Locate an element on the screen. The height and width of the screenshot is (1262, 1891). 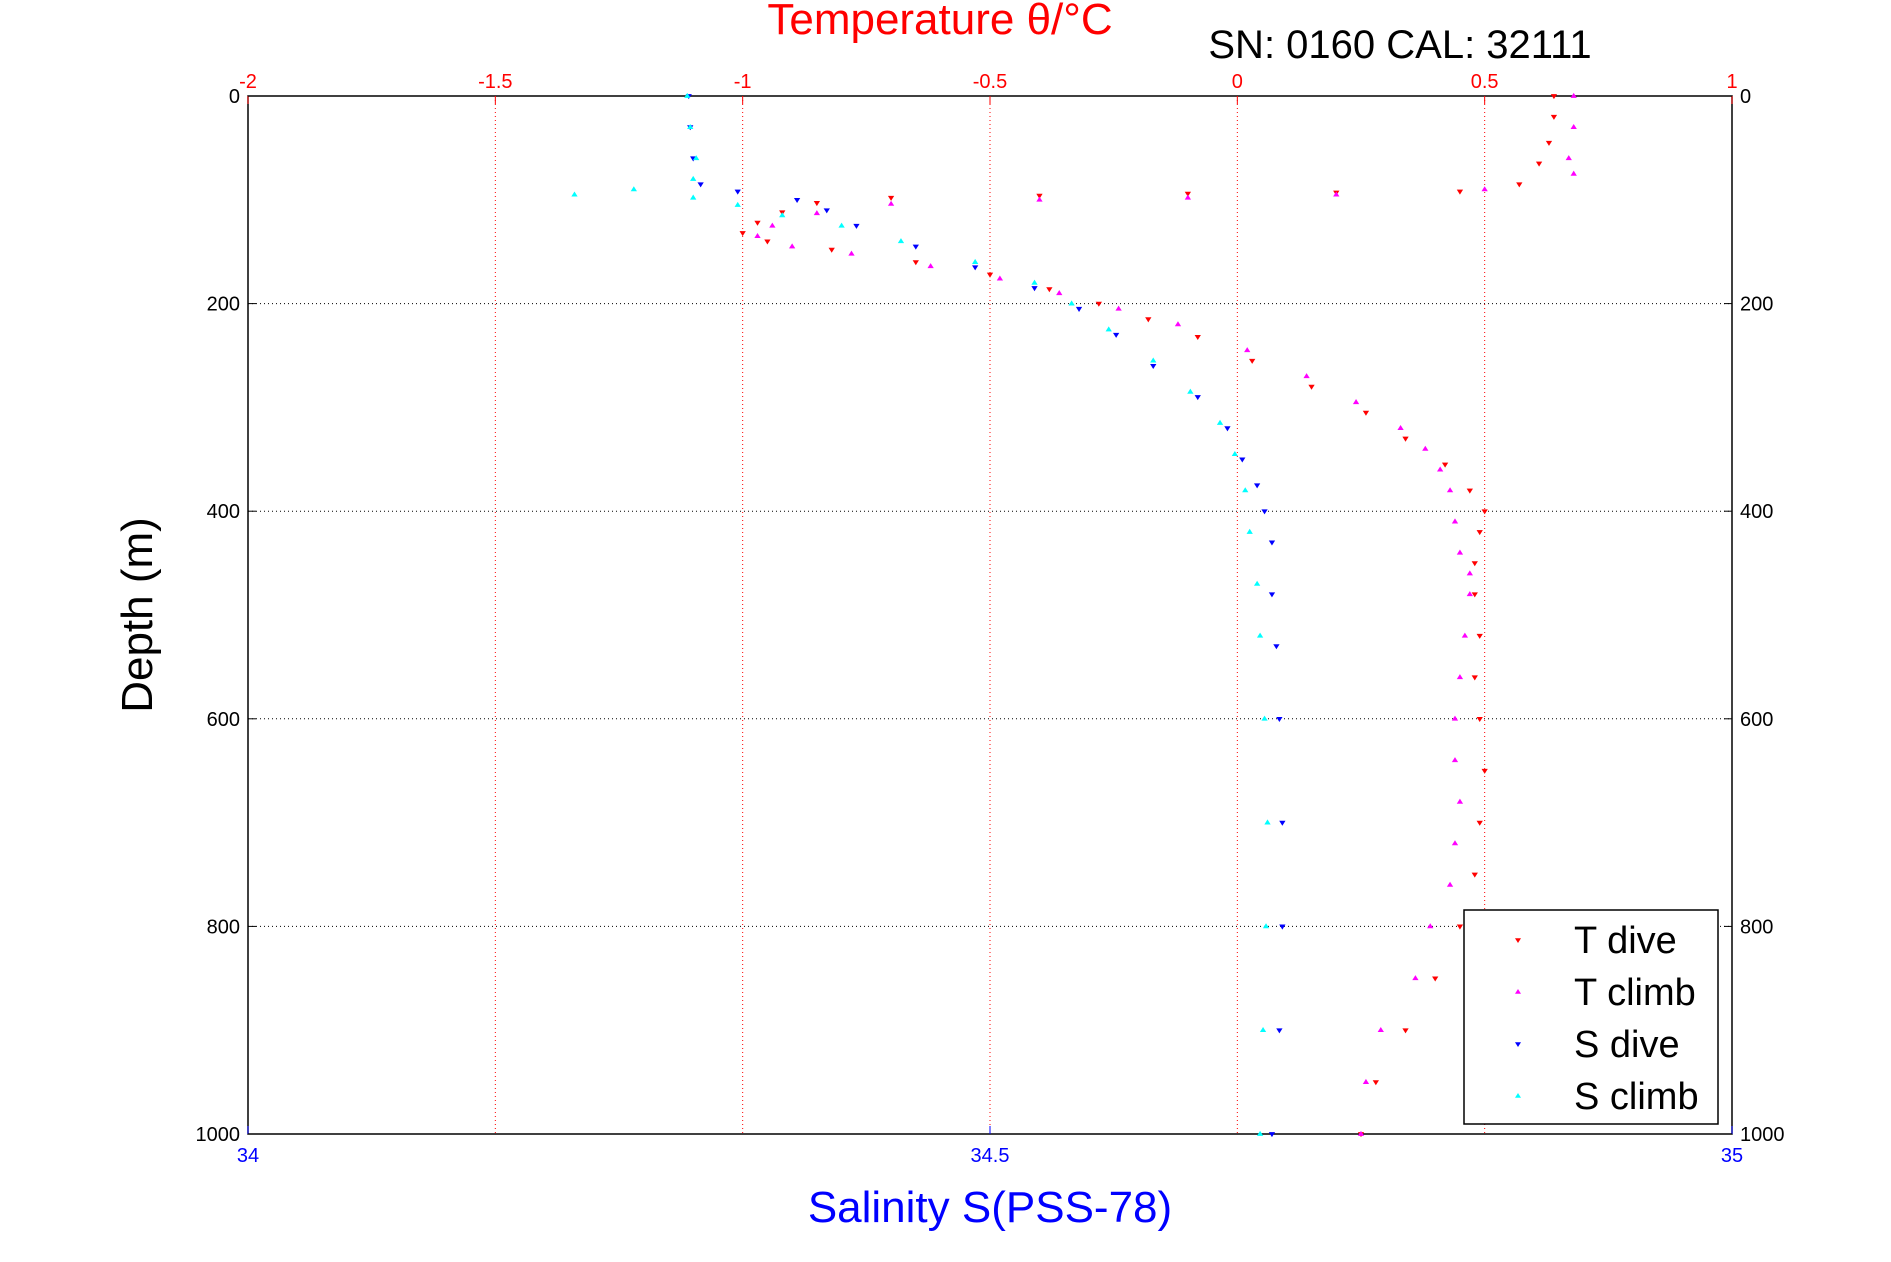
bottom-axis-title: Salinity S(PSS-78) is located at coordinates (990, 1207).